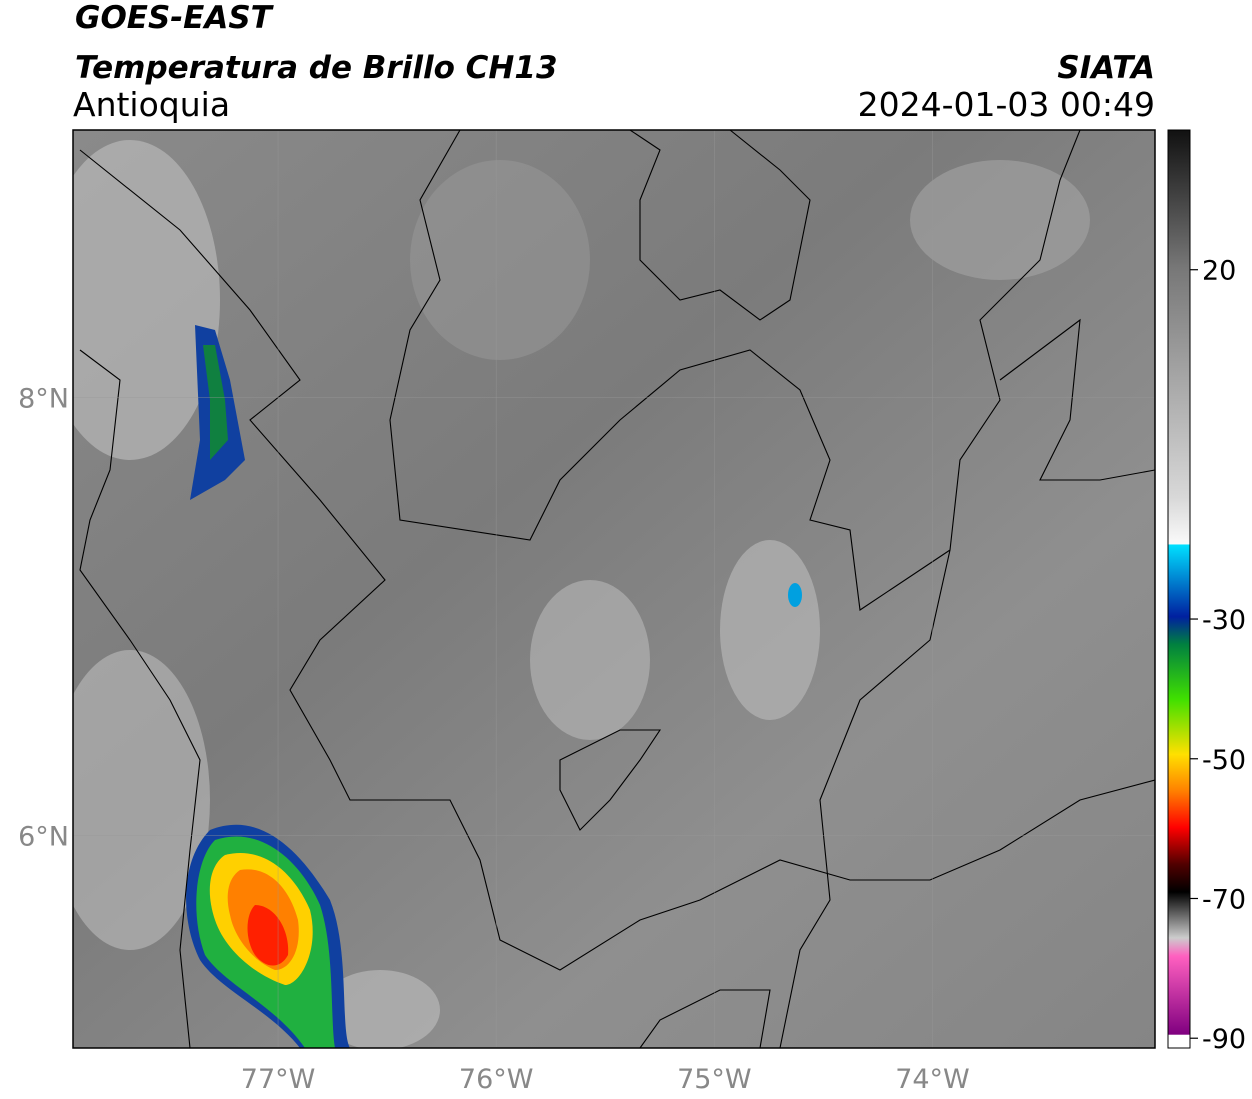 The width and height of the screenshot is (1252, 1099). I want to click on x-tick-label: 74°W, so click(932, 1079).